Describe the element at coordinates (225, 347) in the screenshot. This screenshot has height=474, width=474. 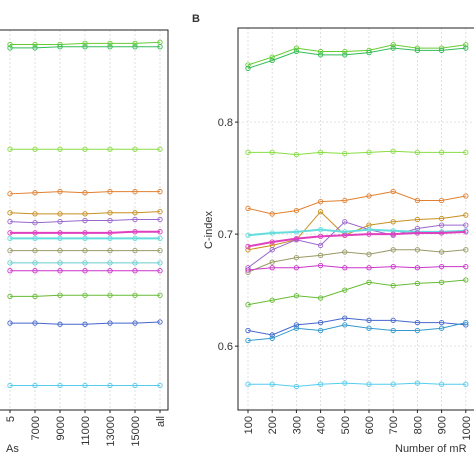
I see `y-tick-label: 0.6` at that location.